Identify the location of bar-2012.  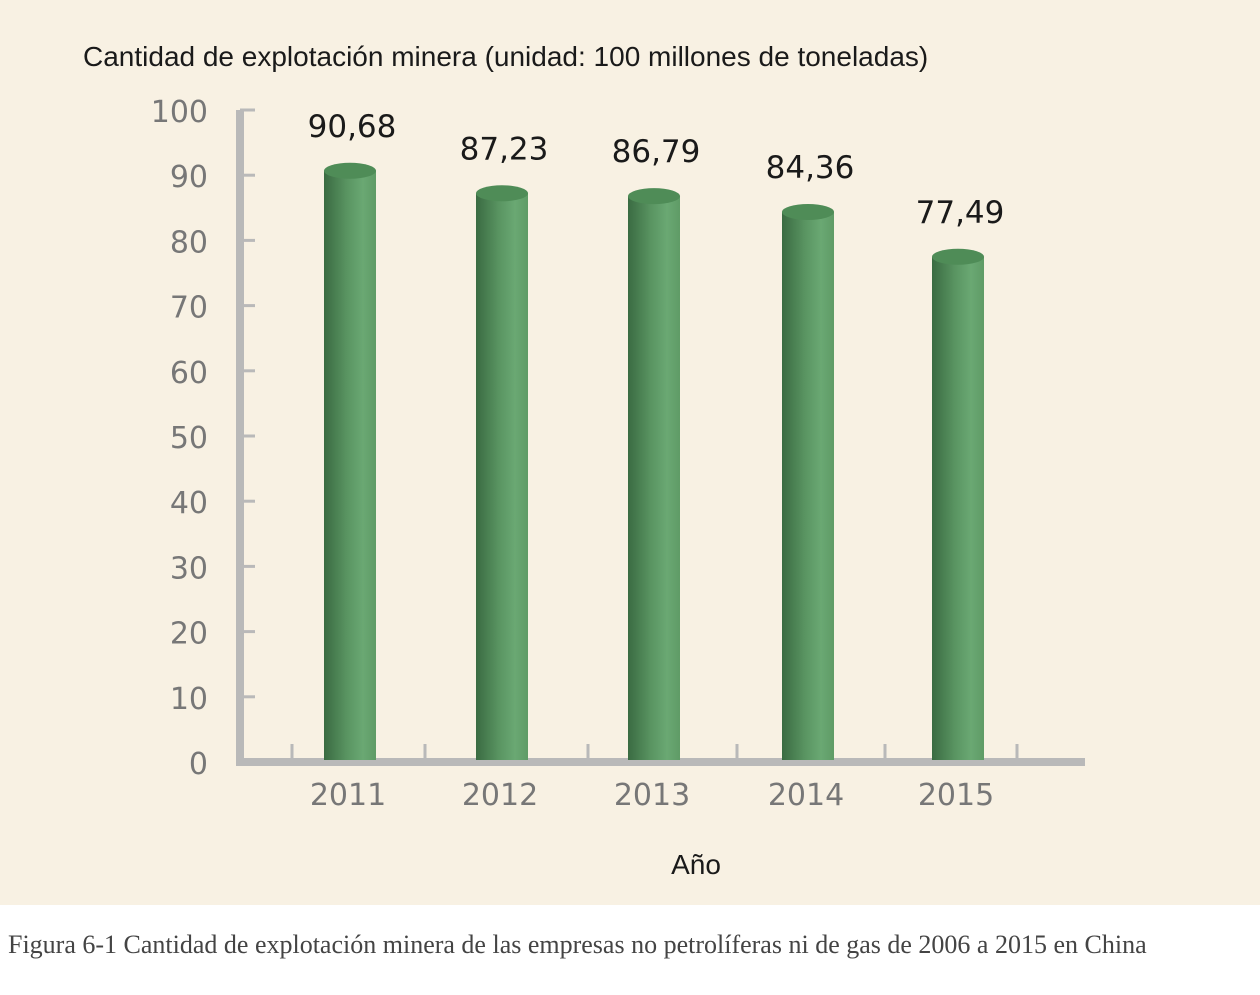
(502, 473).